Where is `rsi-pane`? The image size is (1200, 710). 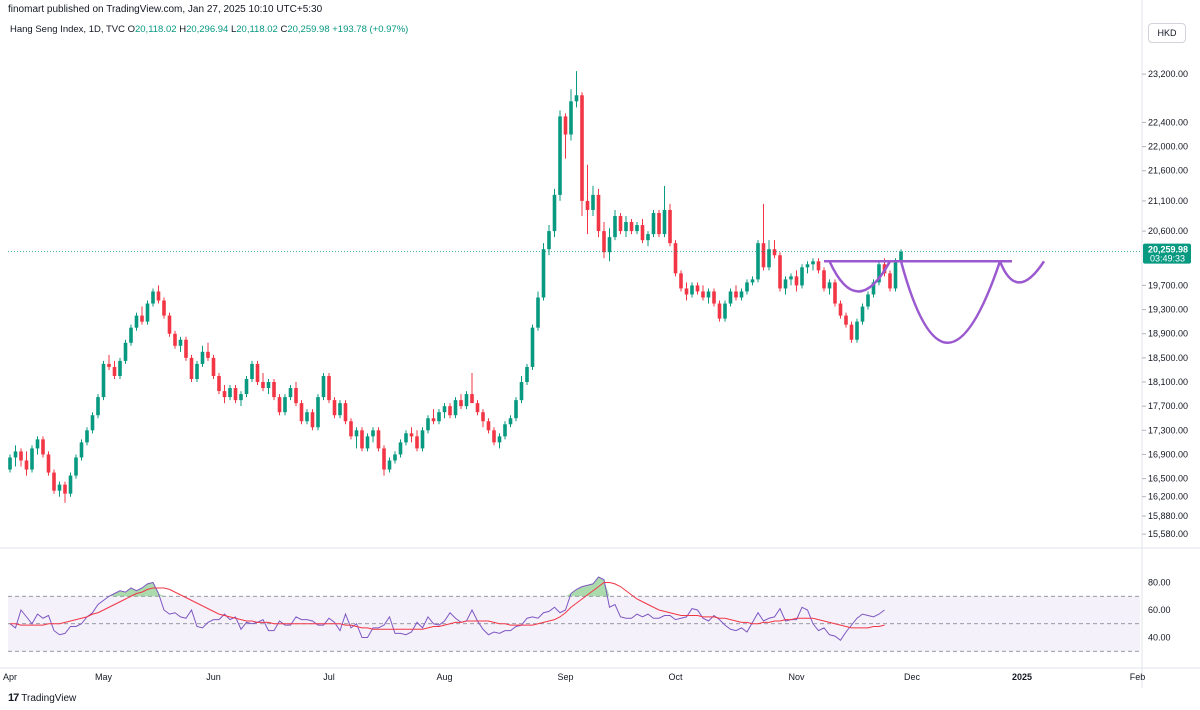 rsi-pane is located at coordinates (574, 614).